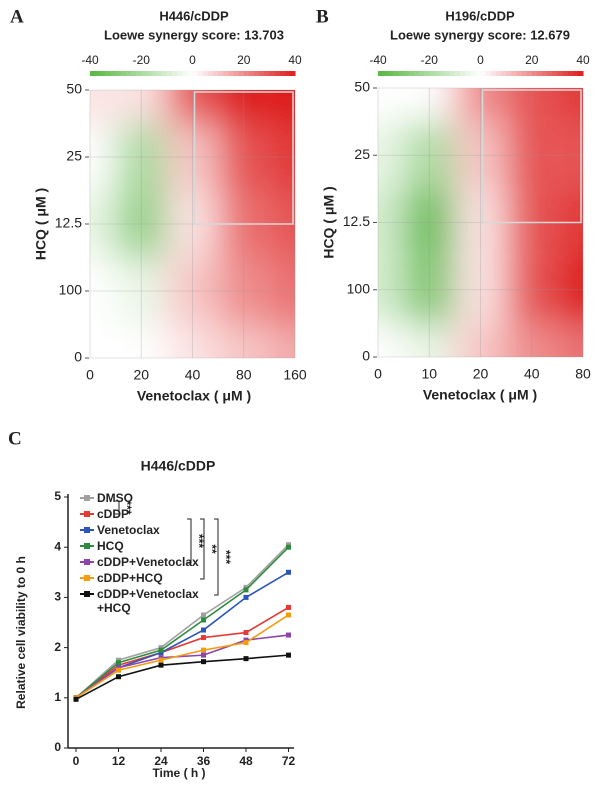 Image resolution: width=608 pixels, height=790 pixels. I want to click on significance-label: **, so click(212, 549).